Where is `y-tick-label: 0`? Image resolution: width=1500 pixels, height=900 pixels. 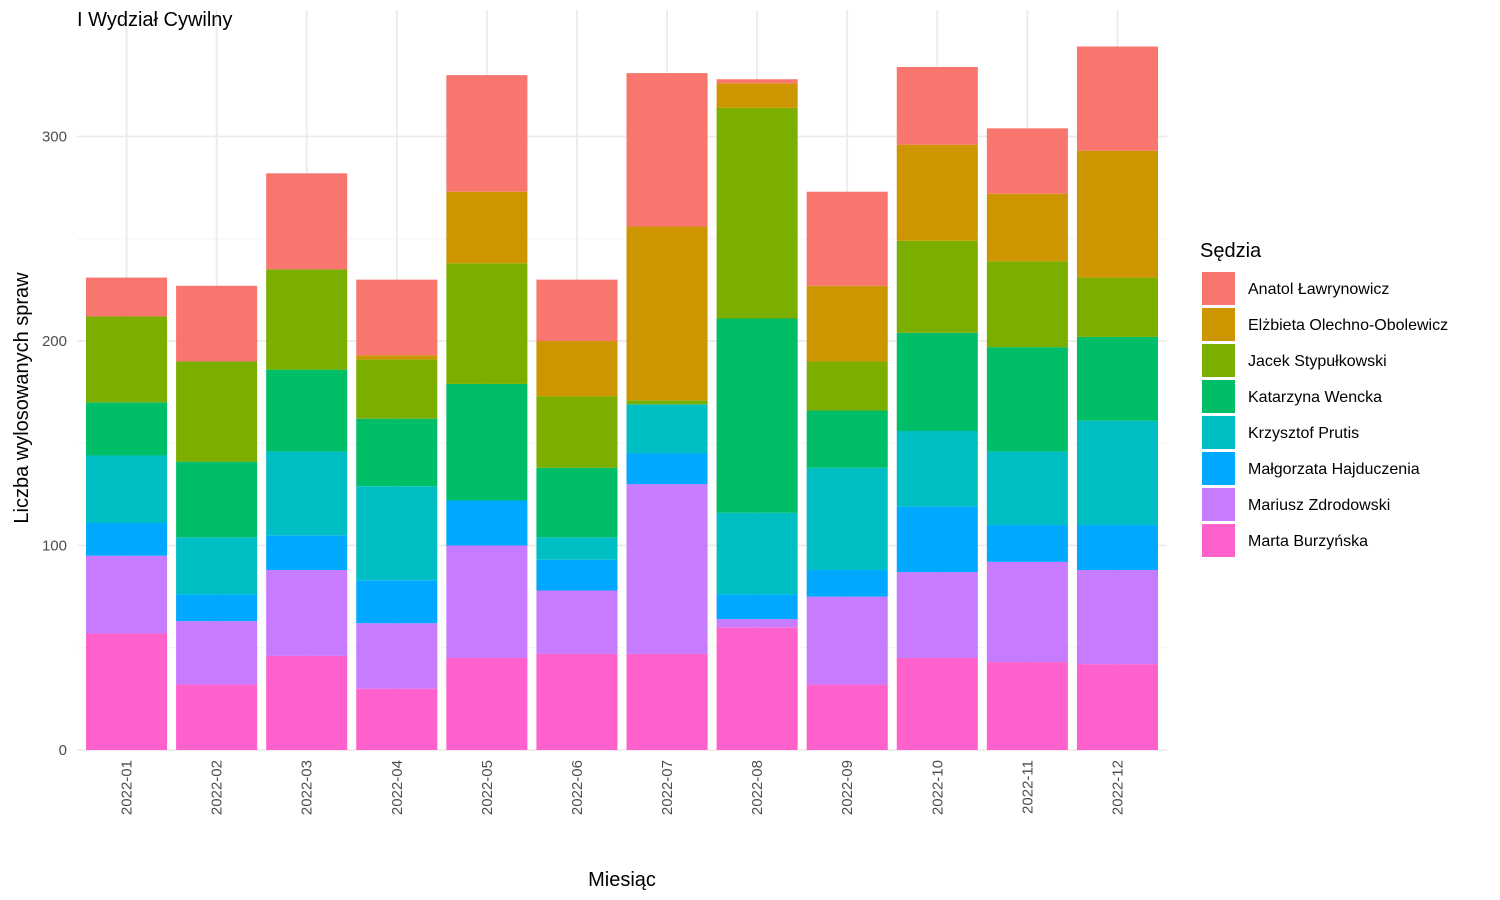
y-tick-label: 0 is located at coordinates (63, 750).